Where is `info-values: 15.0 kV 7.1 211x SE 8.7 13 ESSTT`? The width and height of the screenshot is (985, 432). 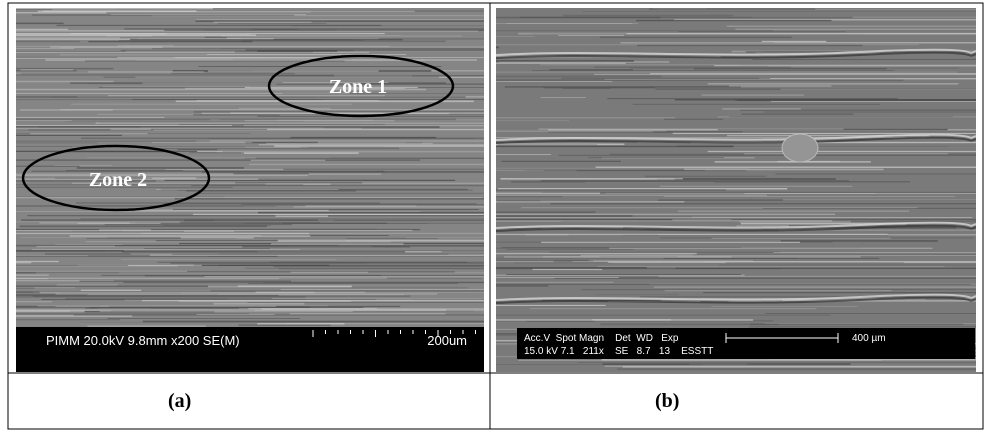
info-values: 15.0 kV 7.1 211x SE 8.7 13 ESSTT is located at coordinates (618, 351).